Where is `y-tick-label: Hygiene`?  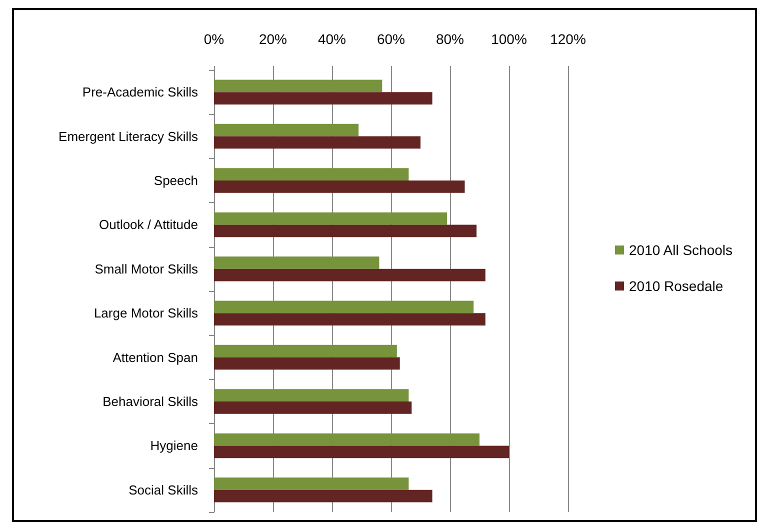 y-tick-label: Hygiene is located at coordinates (174, 446).